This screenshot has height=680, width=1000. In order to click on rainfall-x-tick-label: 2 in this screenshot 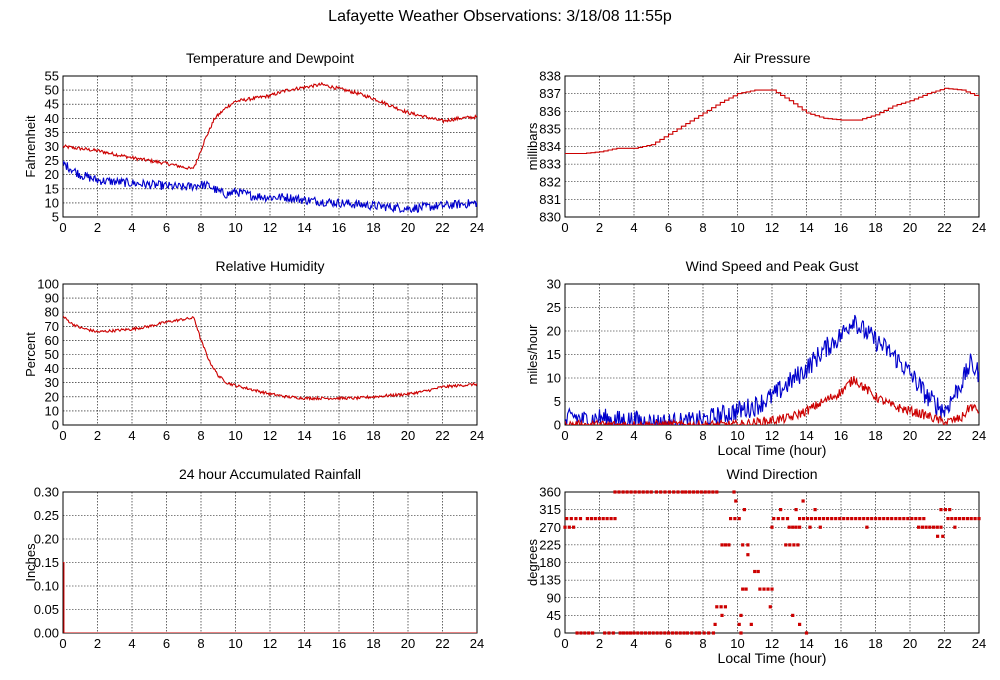, I will do `click(97, 643)`.